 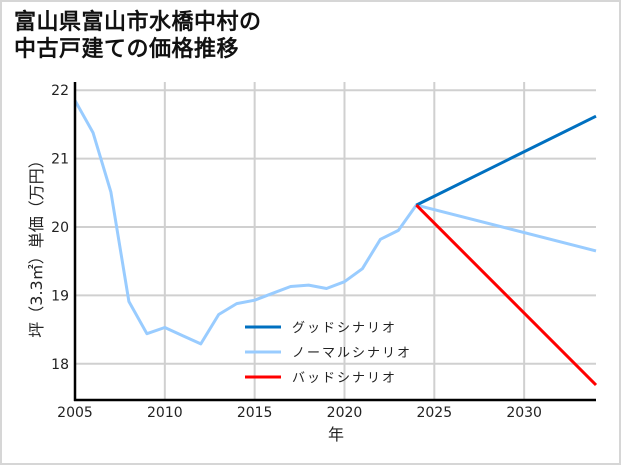 I want to click on x-tick-label: 2015, so click(x=255, y=413).